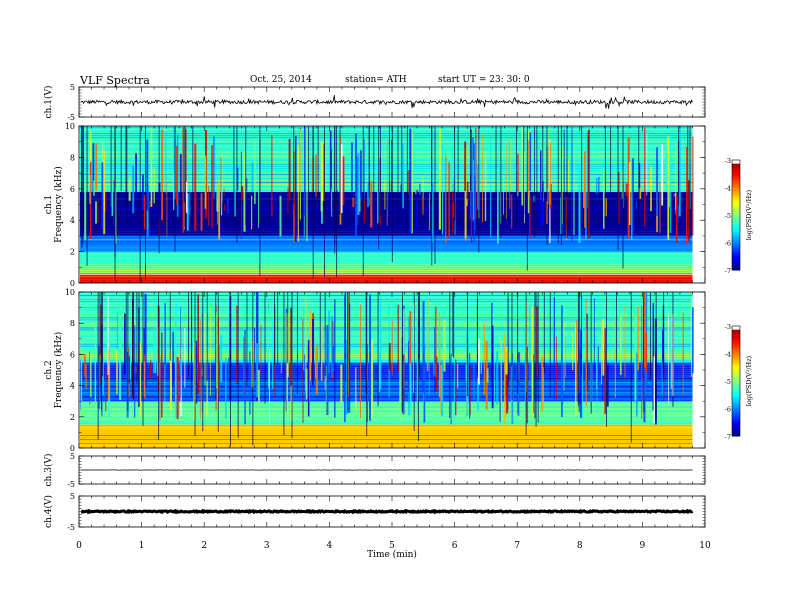 This screenshot has height=612, width=792. What do you see at coordinates (374, 470) in the screenshot?
I see `ch3-voltage-panel: -5 5 ch.3(V)` at bounding box center [374, 470].